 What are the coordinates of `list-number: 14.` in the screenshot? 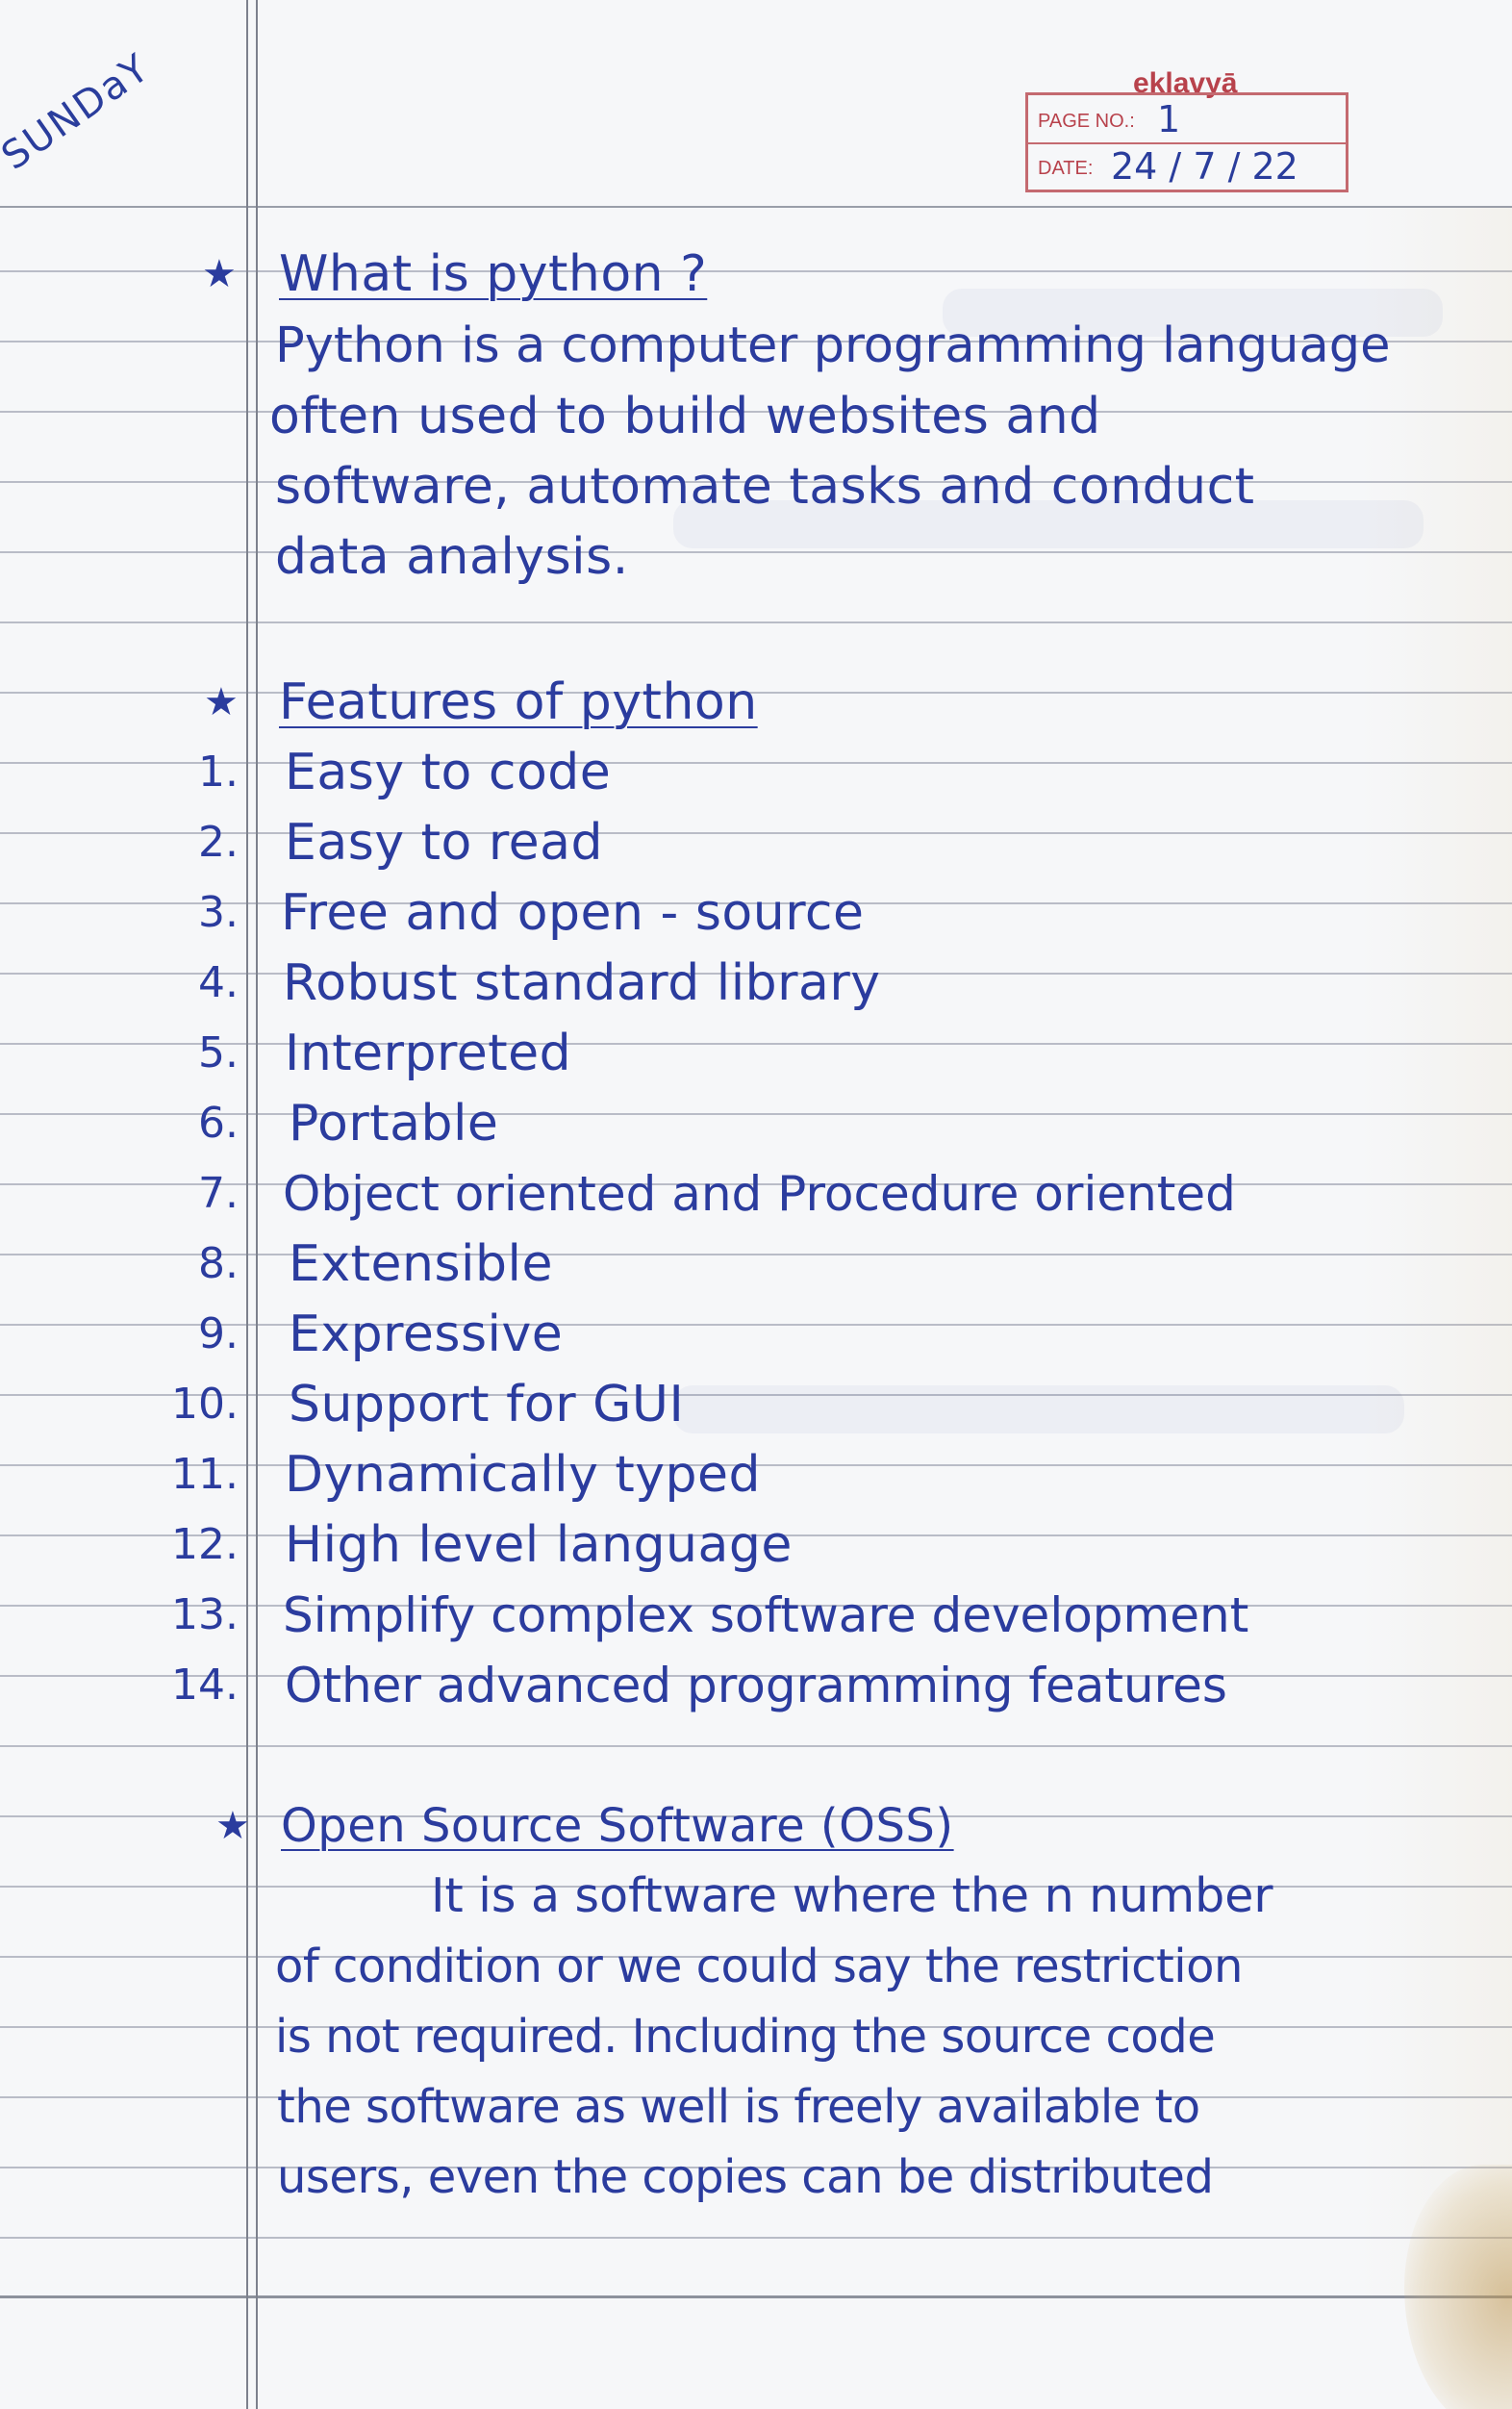 It's located at (205, 1685).